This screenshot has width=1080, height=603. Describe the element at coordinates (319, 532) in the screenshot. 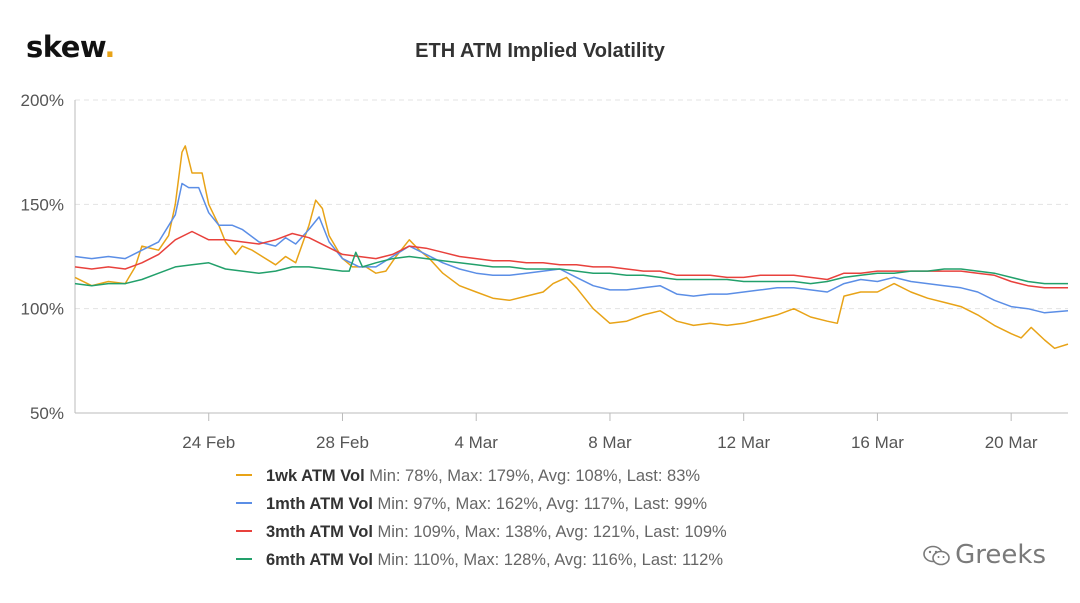

I see `legend-series-name: 3mth ATM Vol` at that location.